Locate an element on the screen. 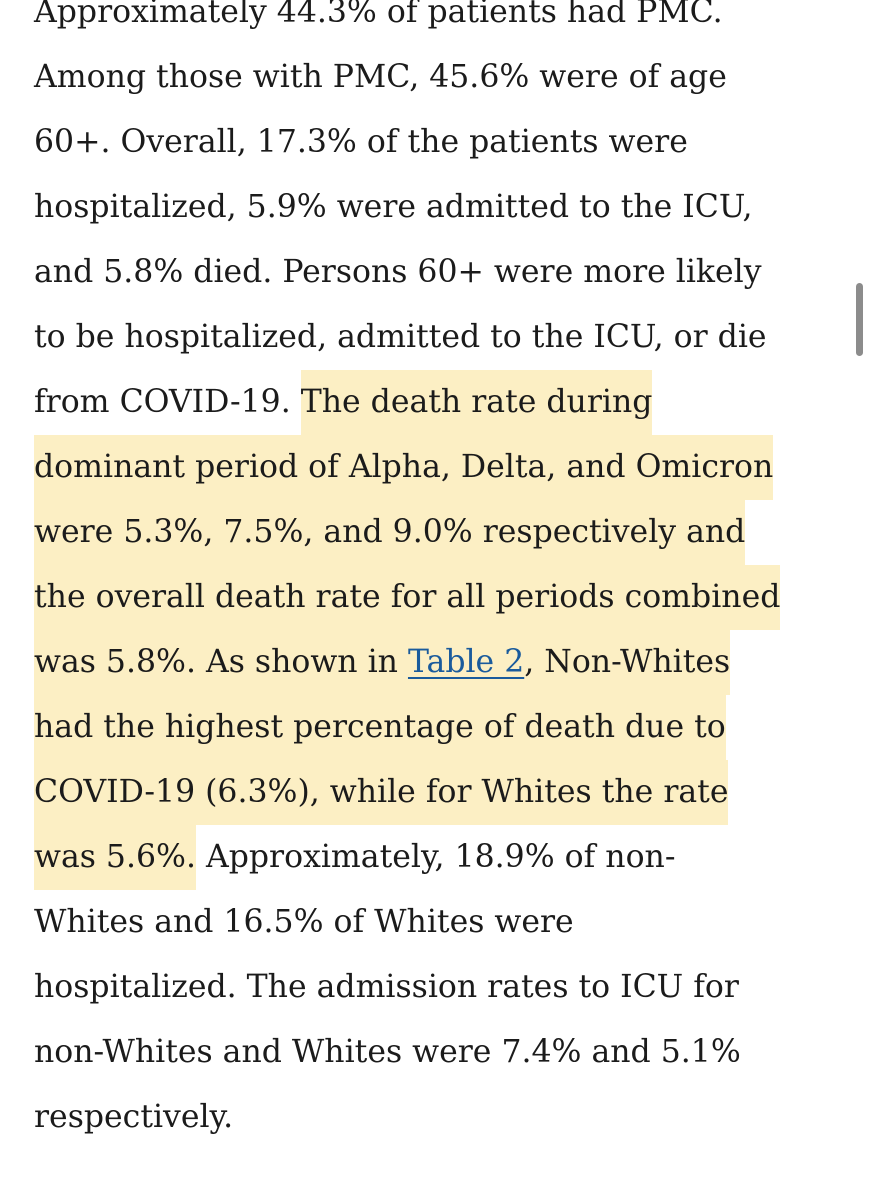  text-segment: respectively. is located at coordinates (134, 1117).